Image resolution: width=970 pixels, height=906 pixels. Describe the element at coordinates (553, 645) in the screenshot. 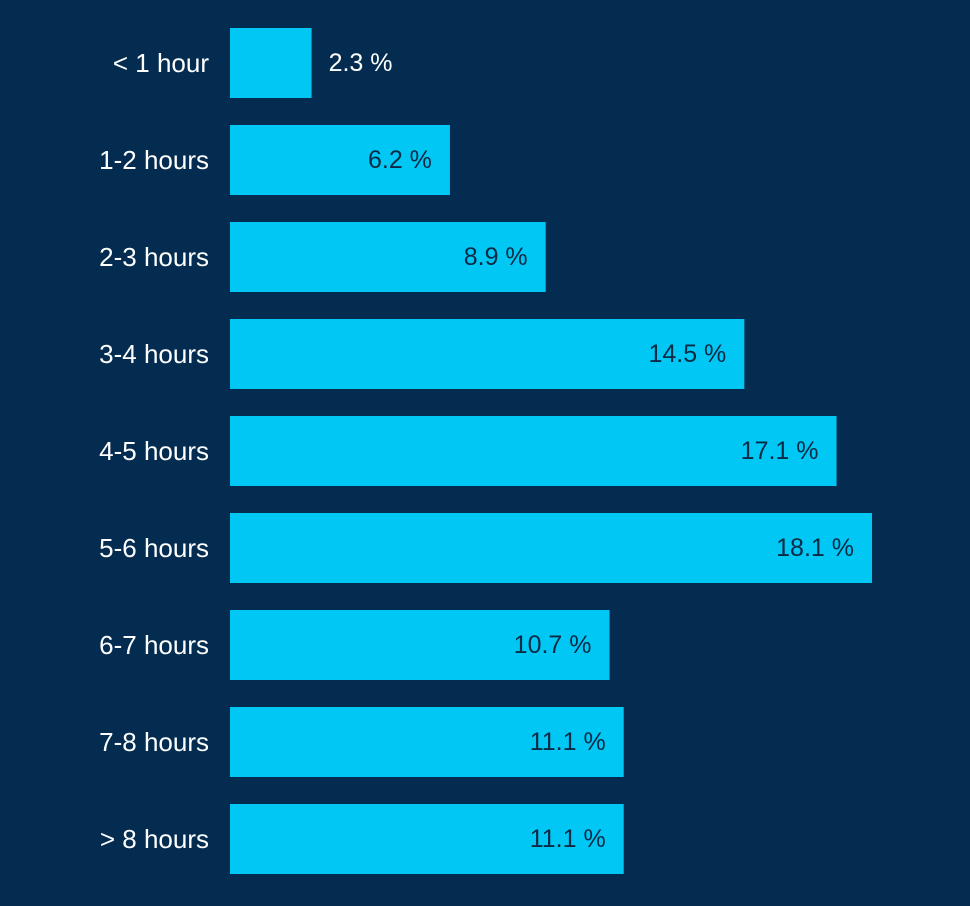

I see `value-label: 10.7 %` at that location.